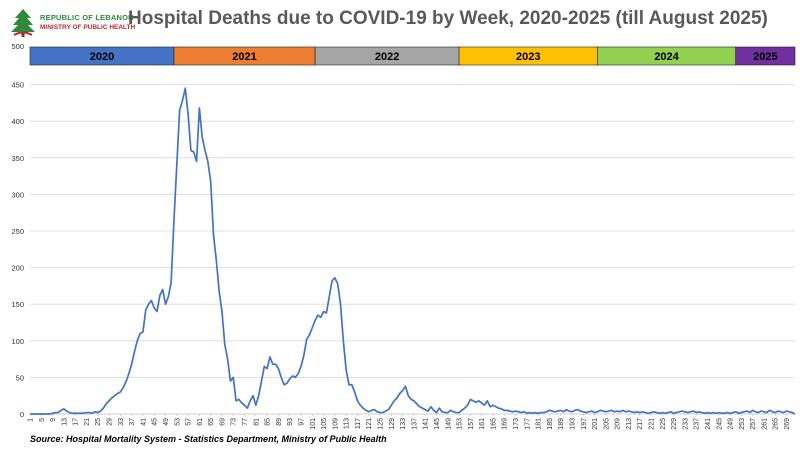 The image size is (800, 450). What do you see at coordinates (313, 424) in the screenshot?
I see `x-tick-label-101: 101` at bounding box center [313, 424].